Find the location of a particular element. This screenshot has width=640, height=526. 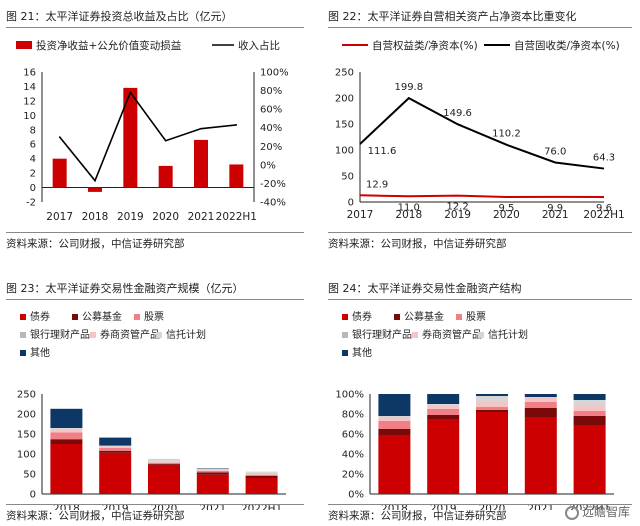

data-label: 12.9 is located at coordinates (377, 184).